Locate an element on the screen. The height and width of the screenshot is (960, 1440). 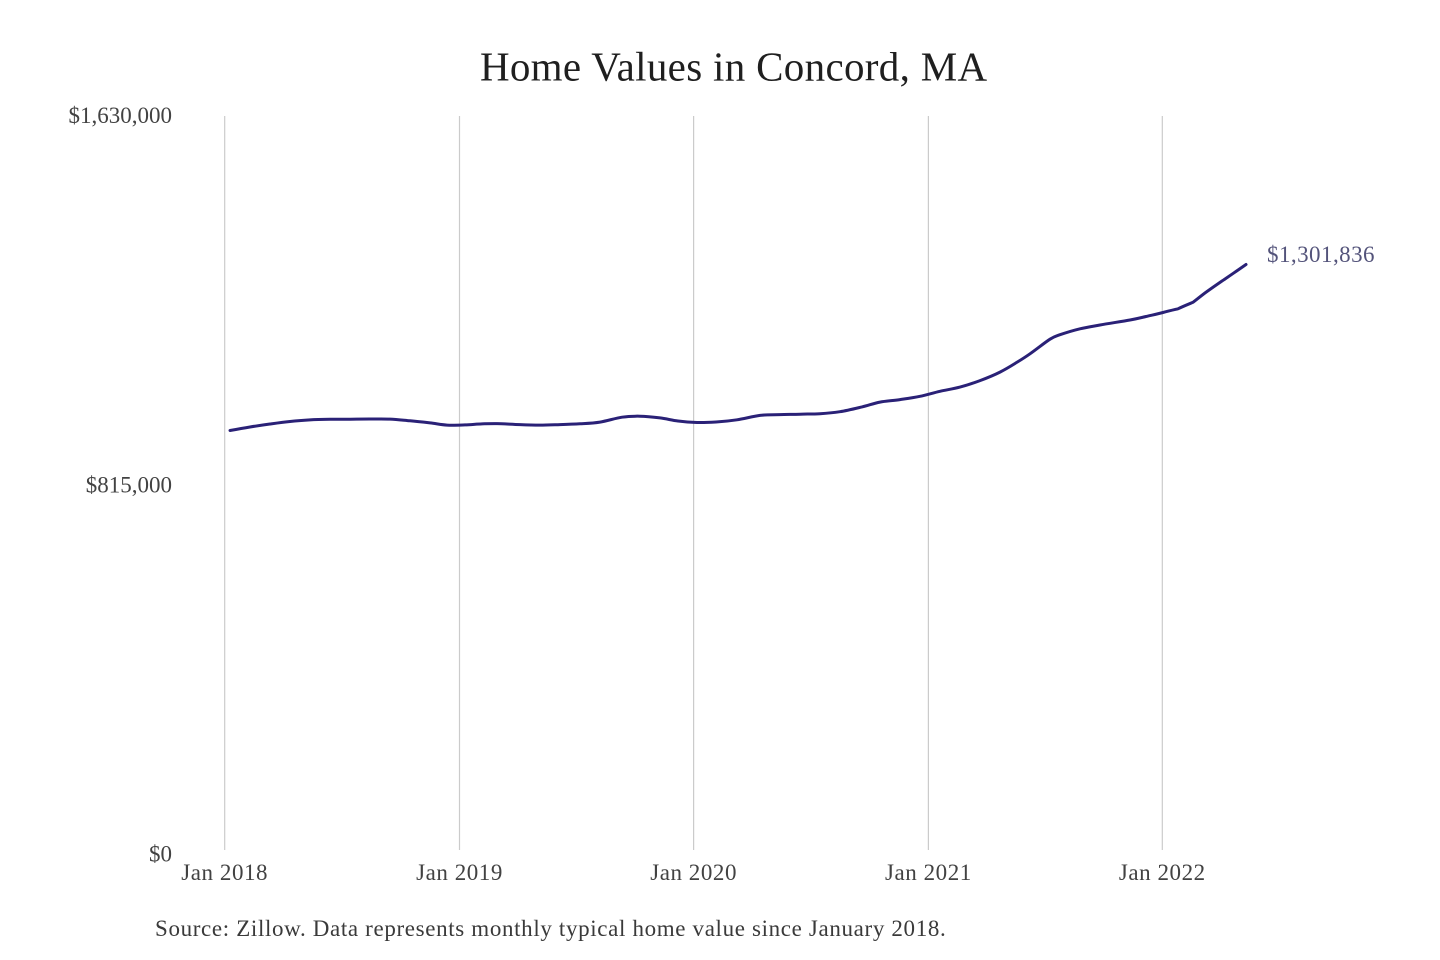
svg-text: $0 is located at coordinates (160, 854).